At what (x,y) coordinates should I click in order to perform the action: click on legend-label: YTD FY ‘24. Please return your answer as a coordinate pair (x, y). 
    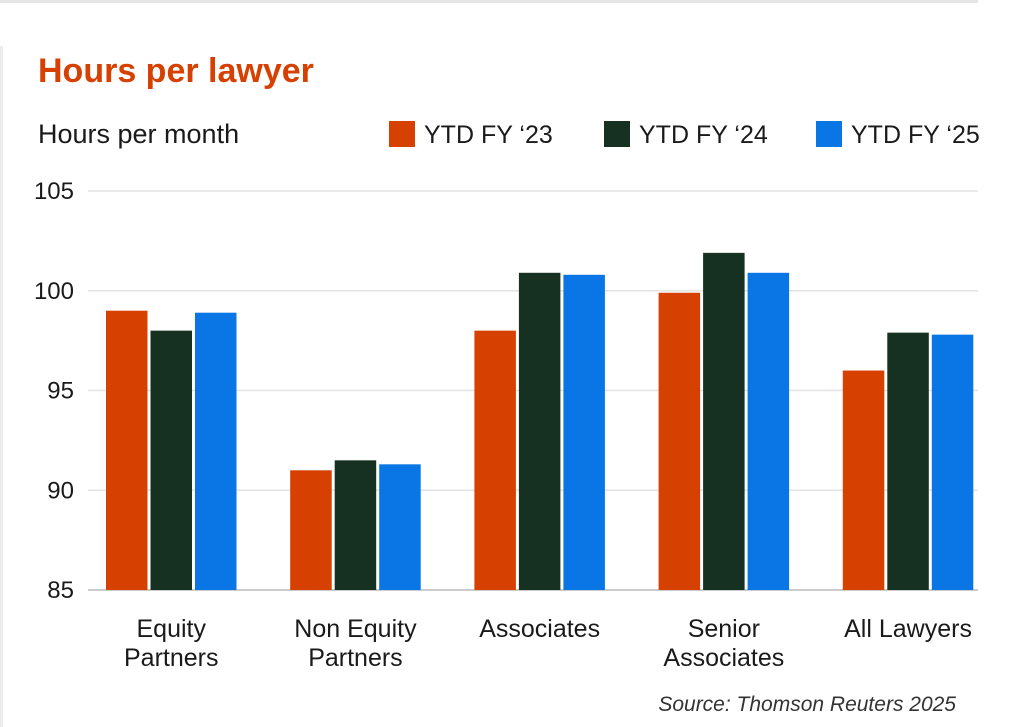
    Looking at the image, I should click on (703, 135).